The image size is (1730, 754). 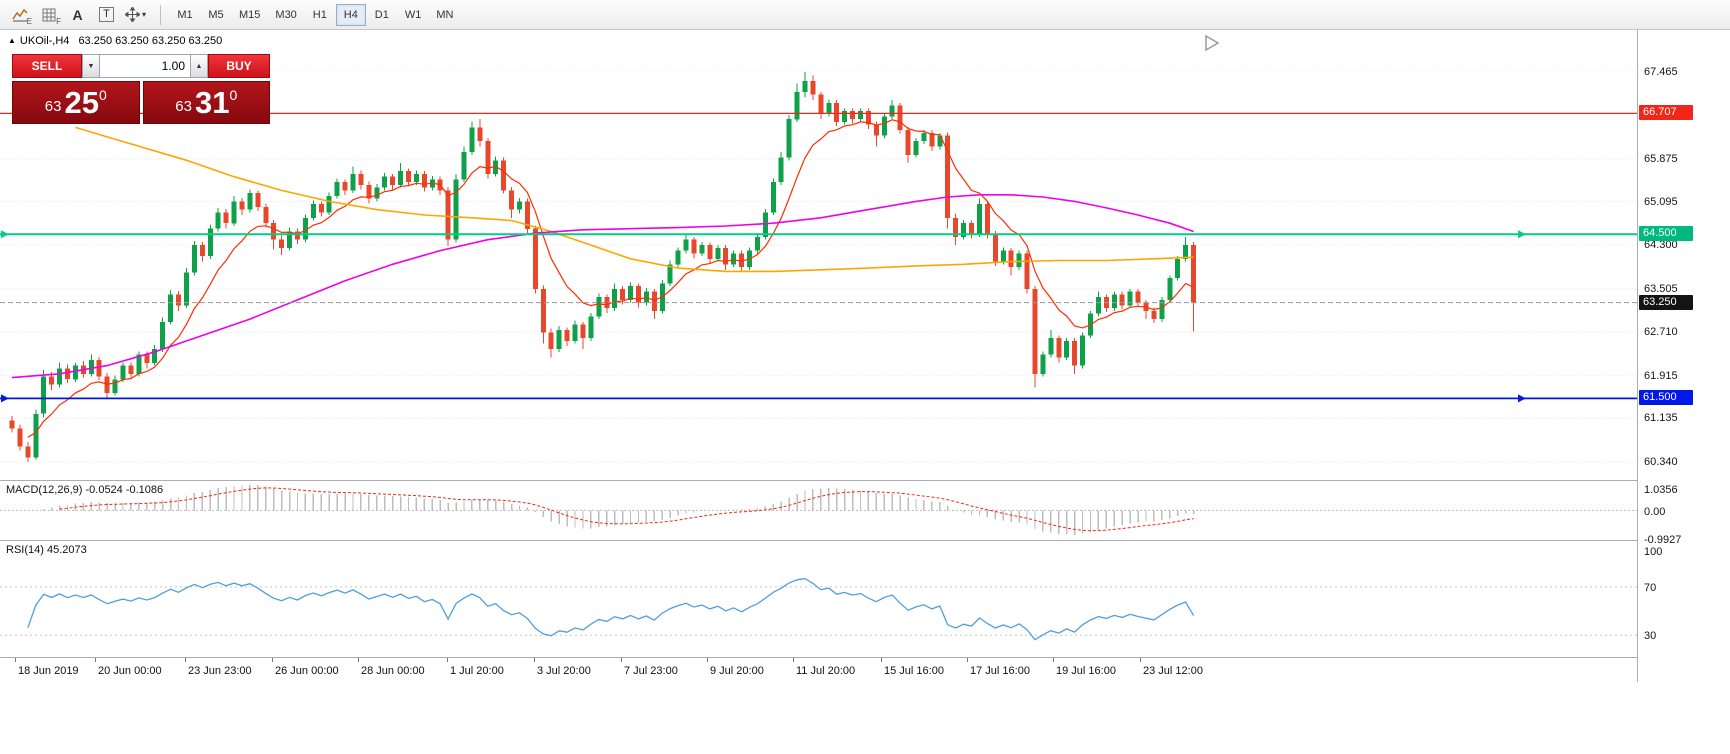 I want to click on cursor-move-button: ▾, so click(x=135, y=15).